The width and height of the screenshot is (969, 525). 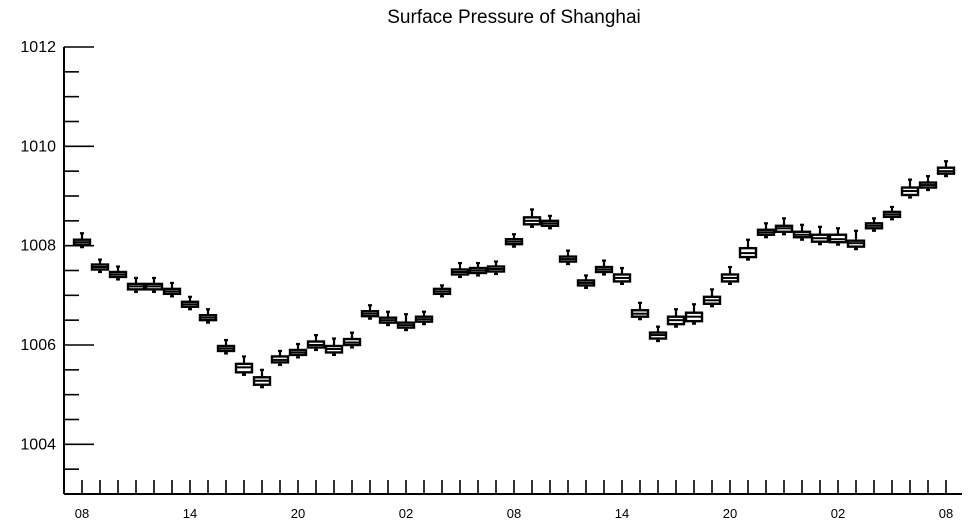 I want to click on y-tick-label: 1008, so click(x=38, y=246).